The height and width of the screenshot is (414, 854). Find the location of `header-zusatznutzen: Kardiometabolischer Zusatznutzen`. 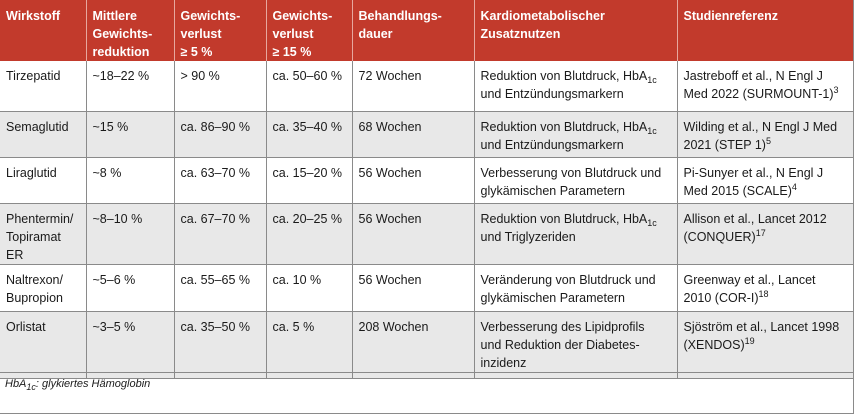

header-zusatznutzen: Kardiometabolischer Zusatznutzen is located at coordinates (576, 30).